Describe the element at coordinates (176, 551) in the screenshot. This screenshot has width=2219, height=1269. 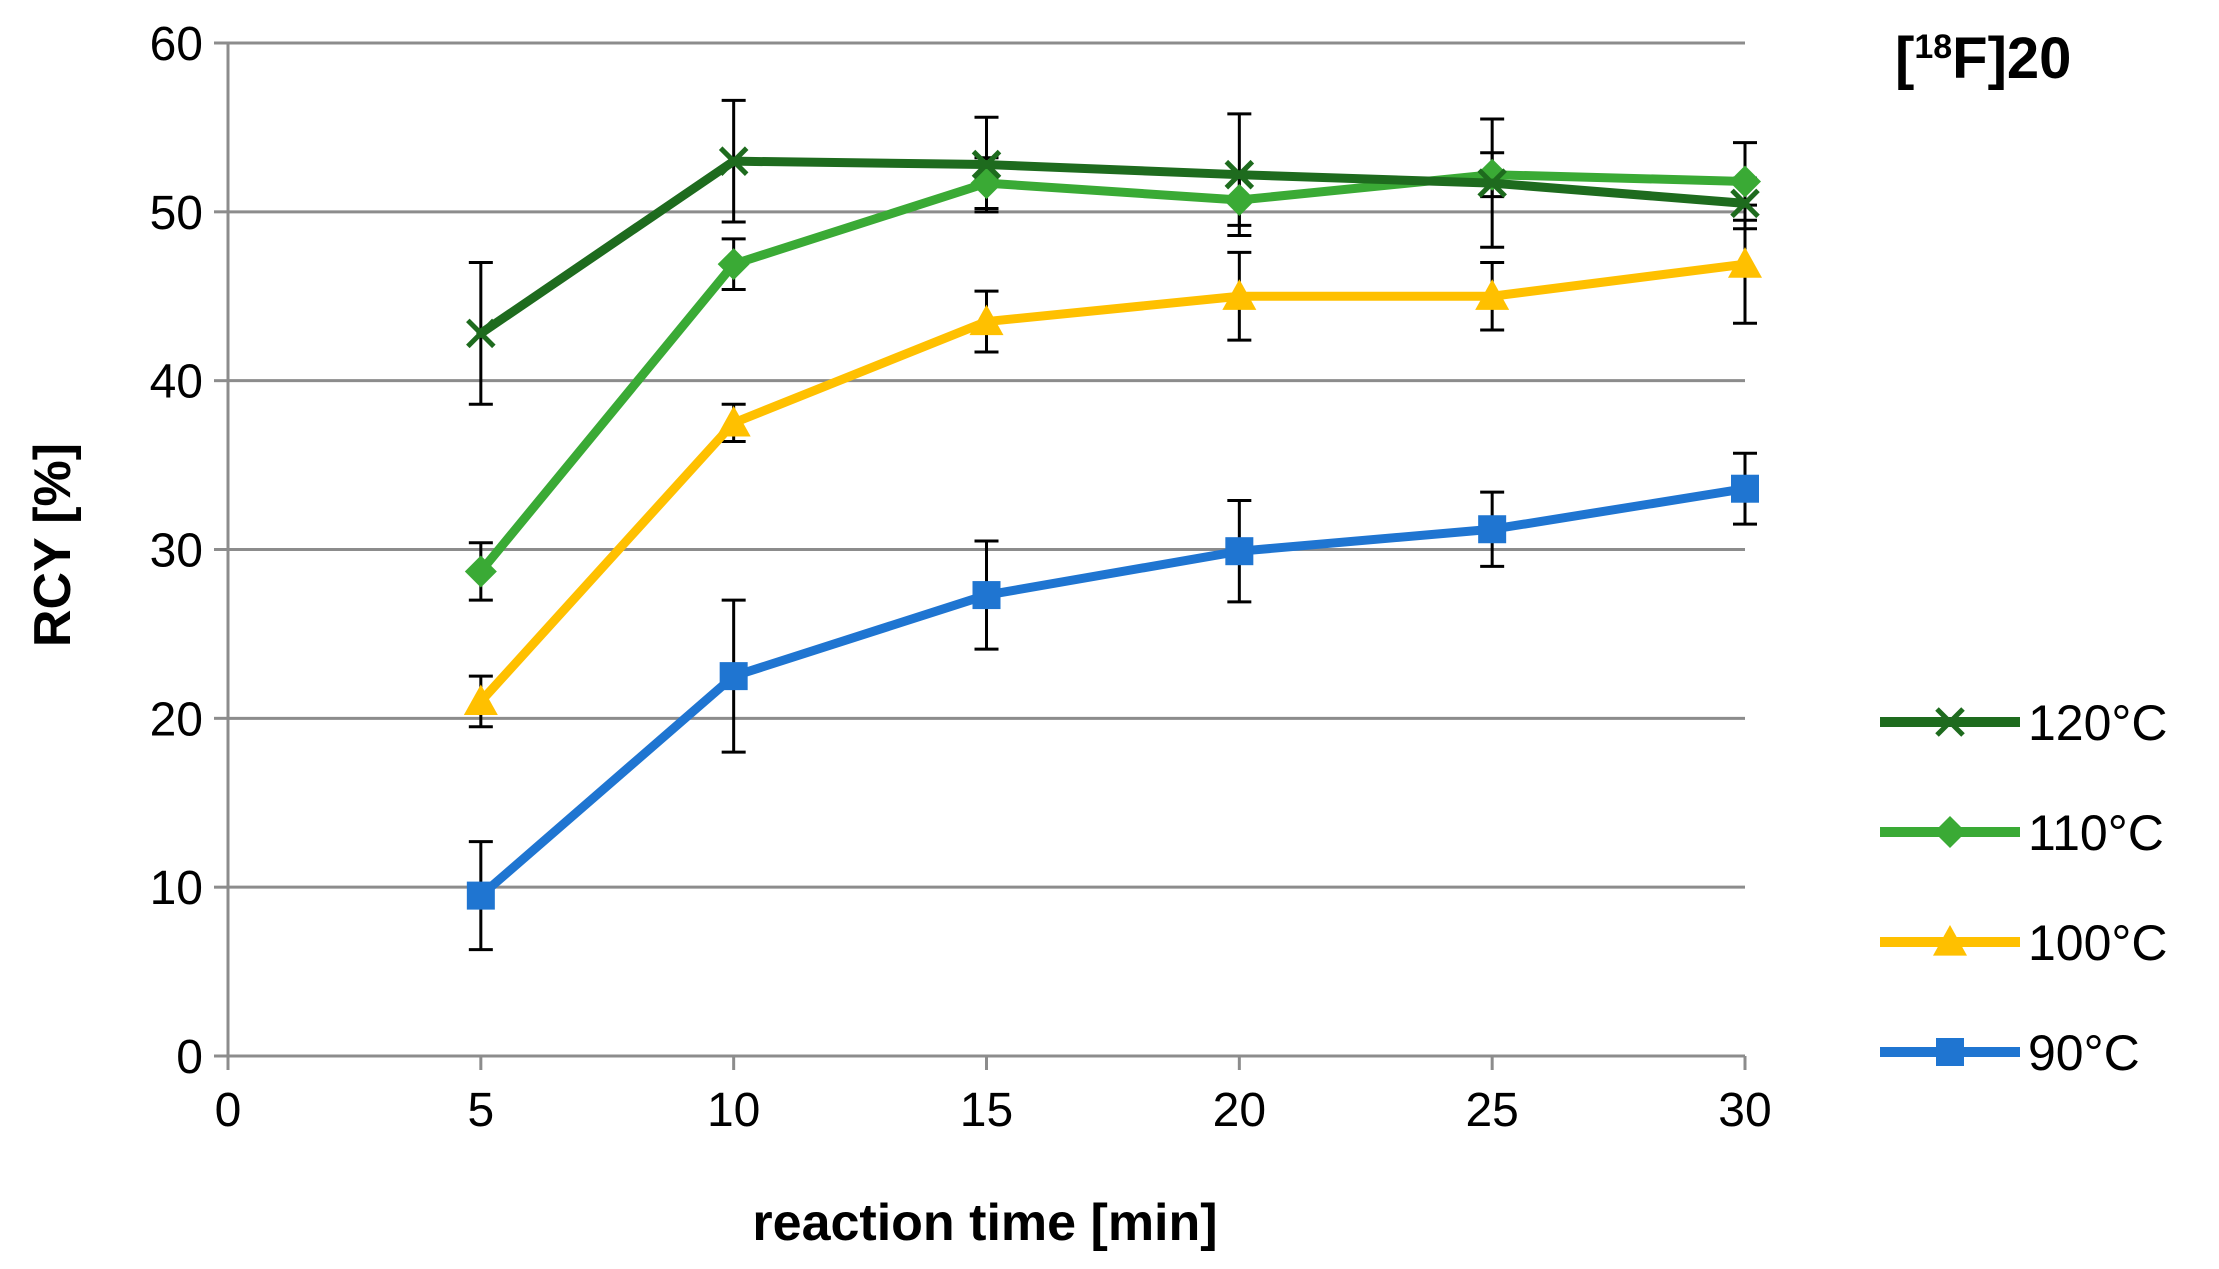
I see `y-tick-label: 30` at that location.